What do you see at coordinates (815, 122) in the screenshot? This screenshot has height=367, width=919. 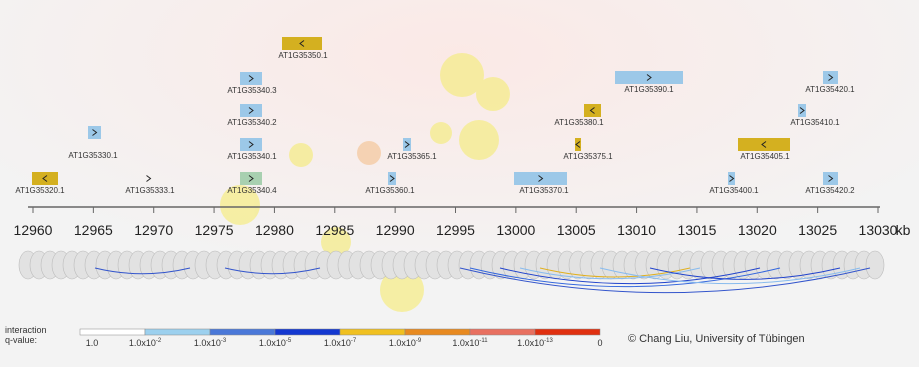 I see `gene-label: AT1G35410.1` at bounding box center [815, 122].